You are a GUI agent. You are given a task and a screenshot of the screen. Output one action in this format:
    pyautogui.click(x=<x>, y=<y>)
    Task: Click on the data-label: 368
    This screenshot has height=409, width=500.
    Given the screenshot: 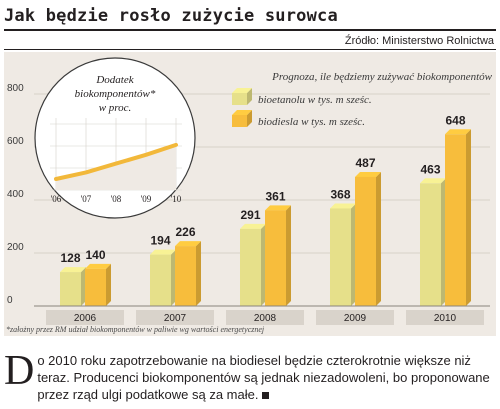 What is the action you would take?
    pyautogui.click(x=340, y=194)
    